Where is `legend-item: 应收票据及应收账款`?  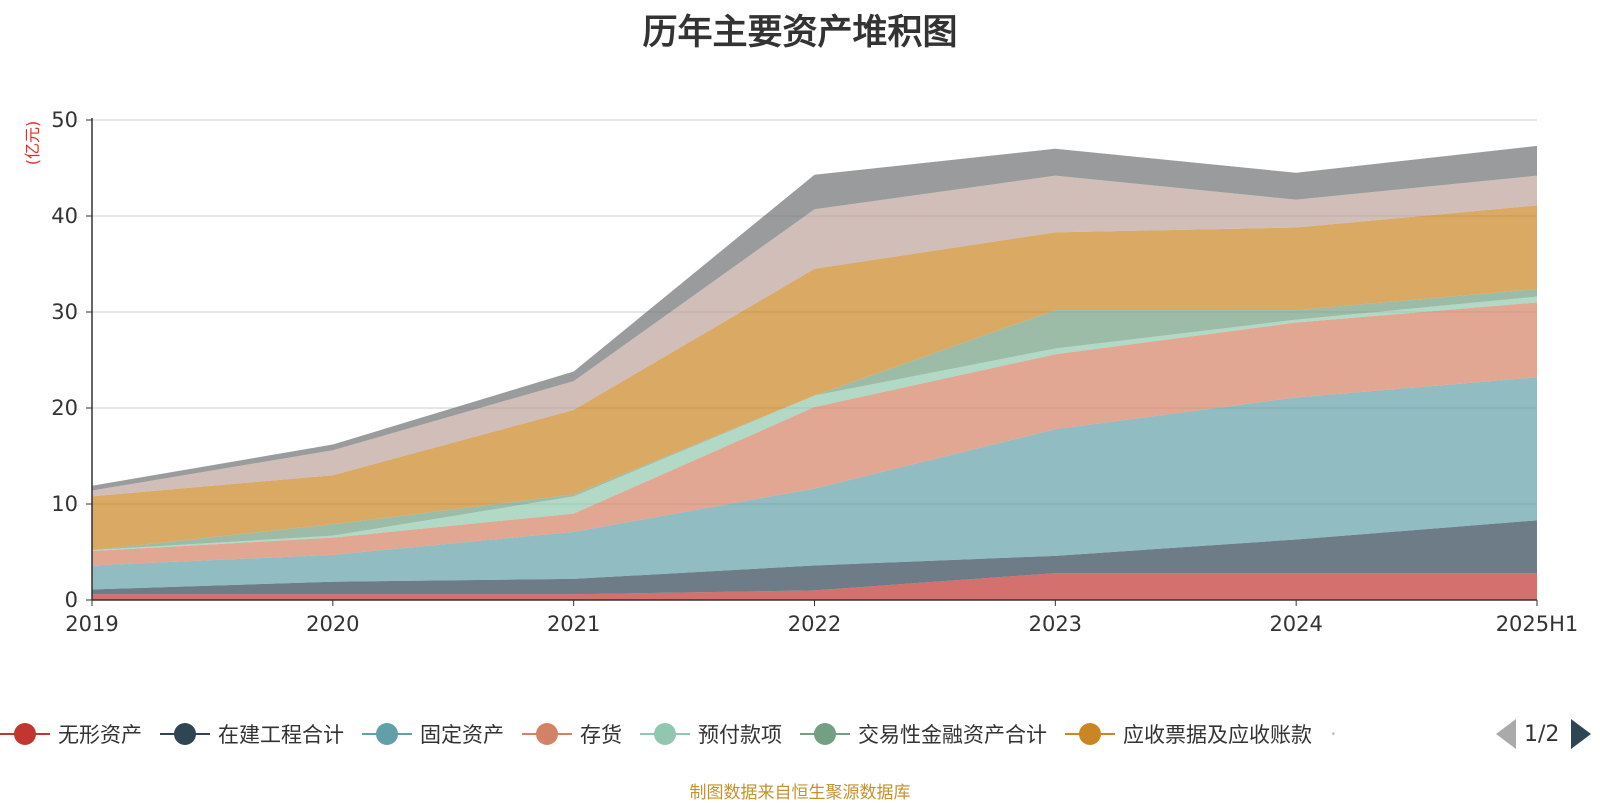
legend-item: 应收票据及应收账款 is located at coordinates (1188, 734).